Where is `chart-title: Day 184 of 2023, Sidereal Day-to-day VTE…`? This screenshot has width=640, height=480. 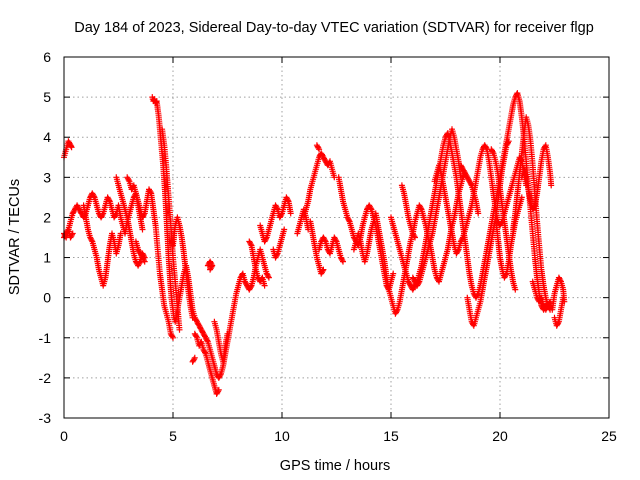
chart-title: Day 184 of 2023, Sidereal Day-to-day VTE… is located at coordinates (334, 28).